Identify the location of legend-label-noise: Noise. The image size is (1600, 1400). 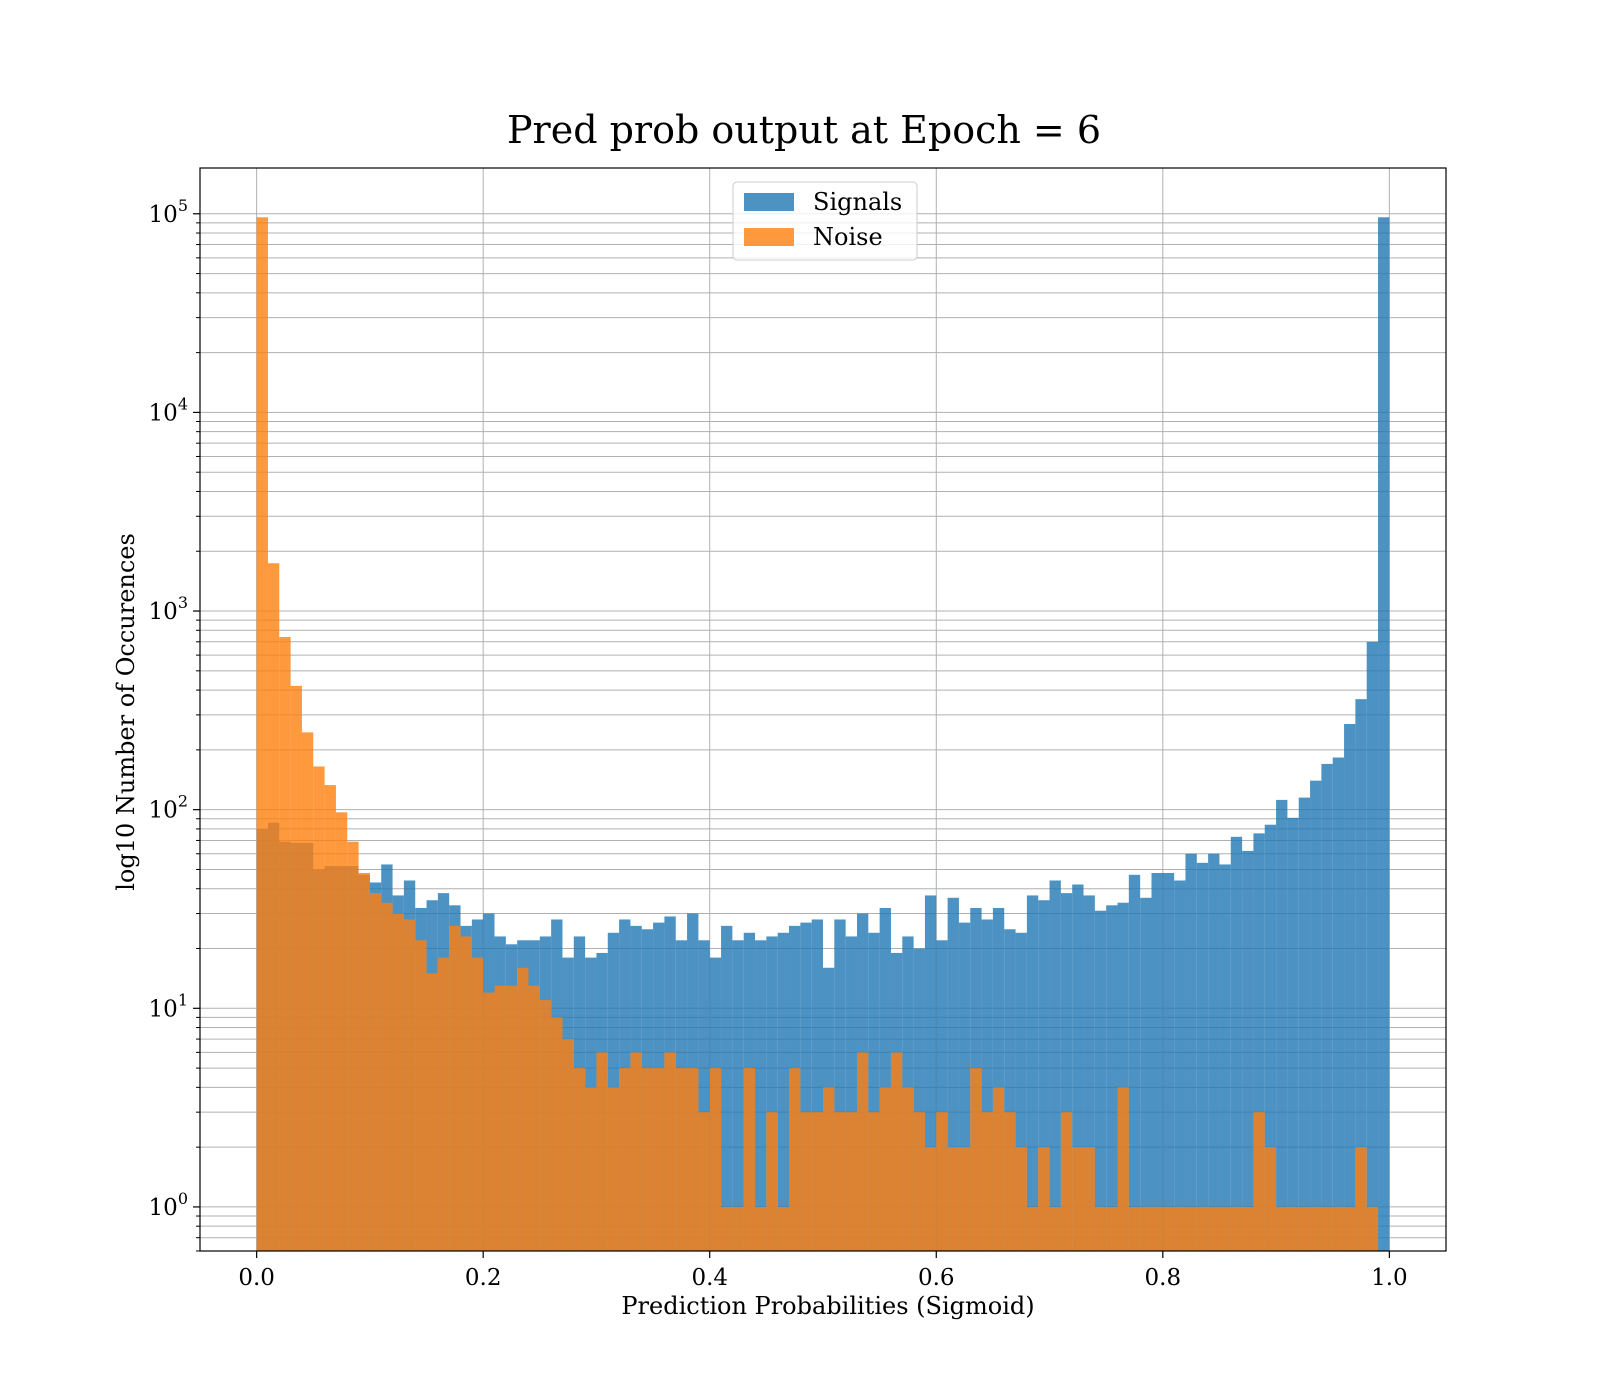
(848, 237).